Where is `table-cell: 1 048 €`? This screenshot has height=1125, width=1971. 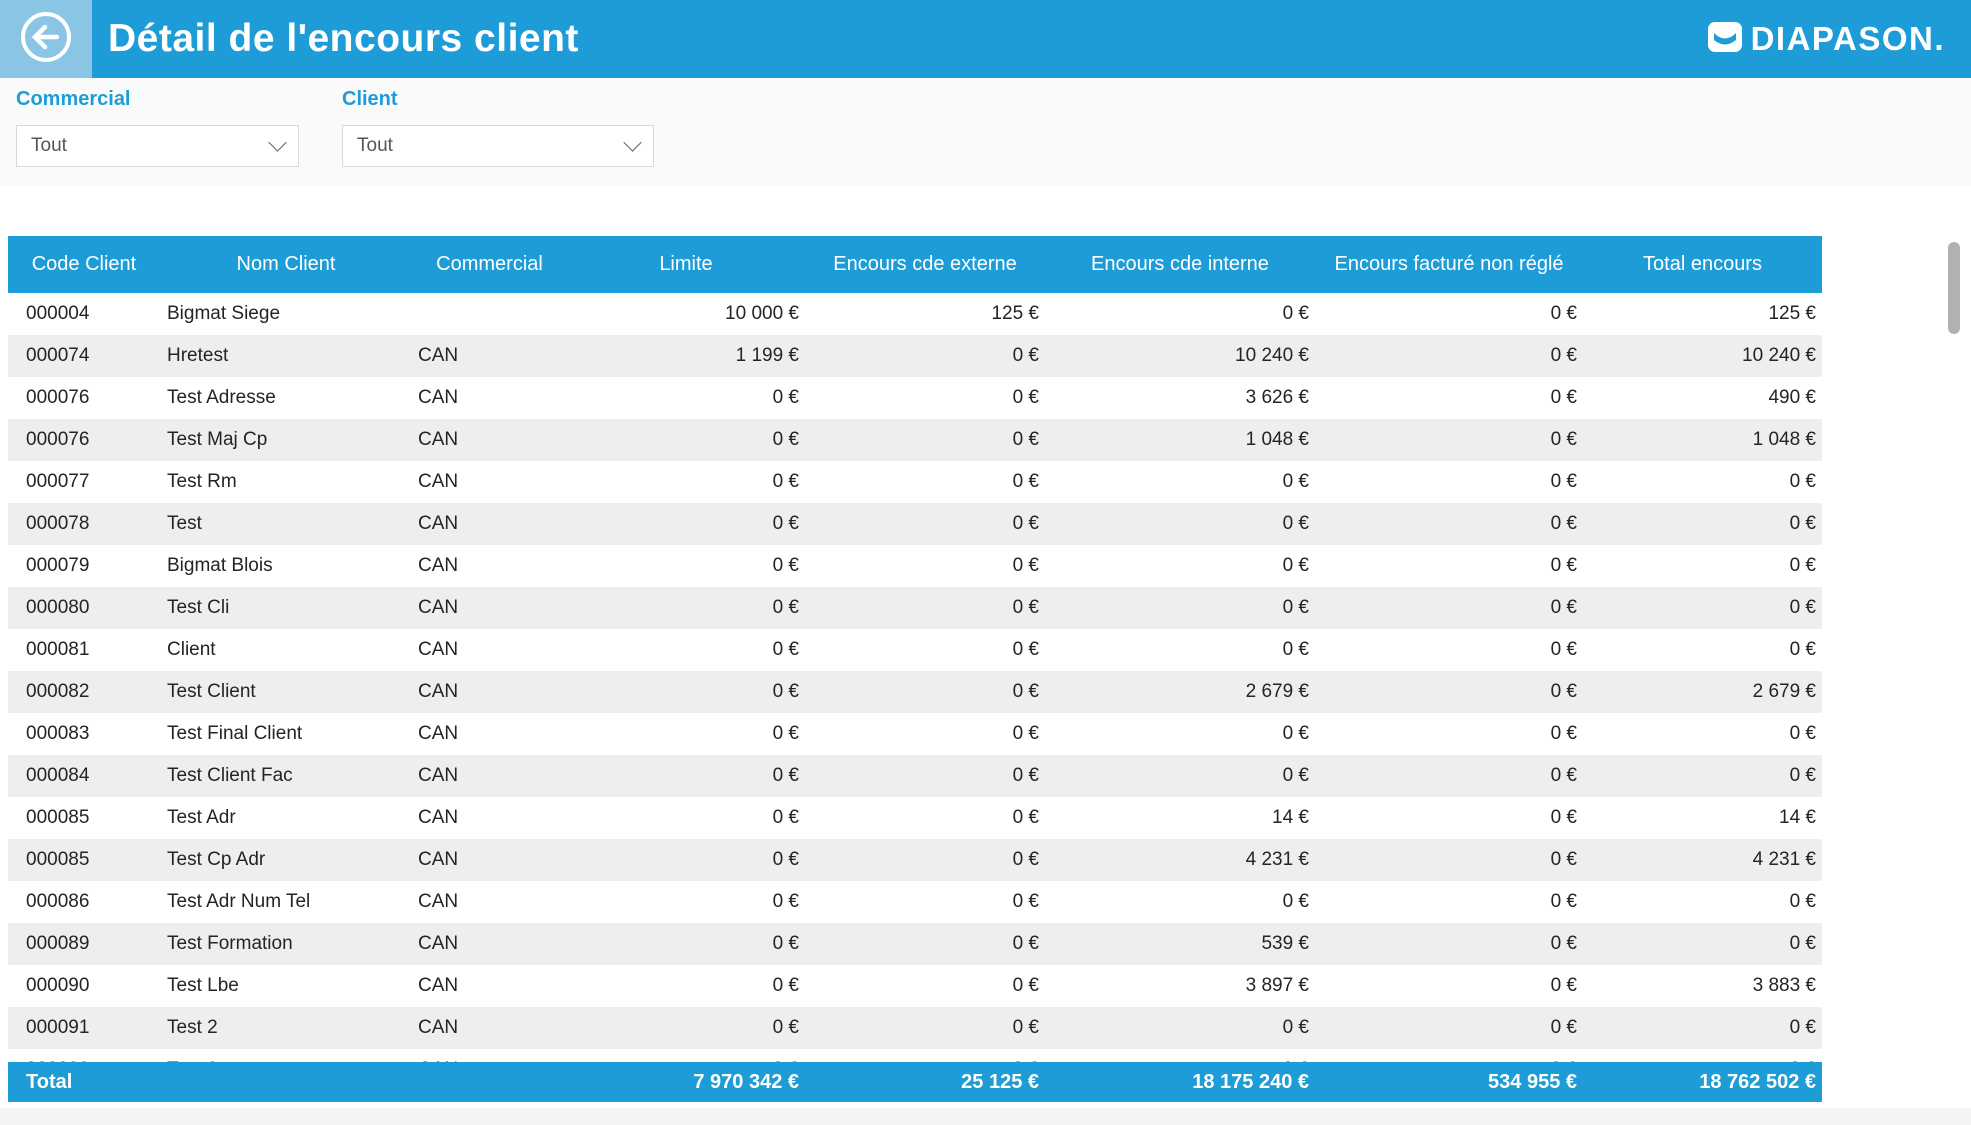 table-cell: 1 048 € is located at coordinates (1277, 439).